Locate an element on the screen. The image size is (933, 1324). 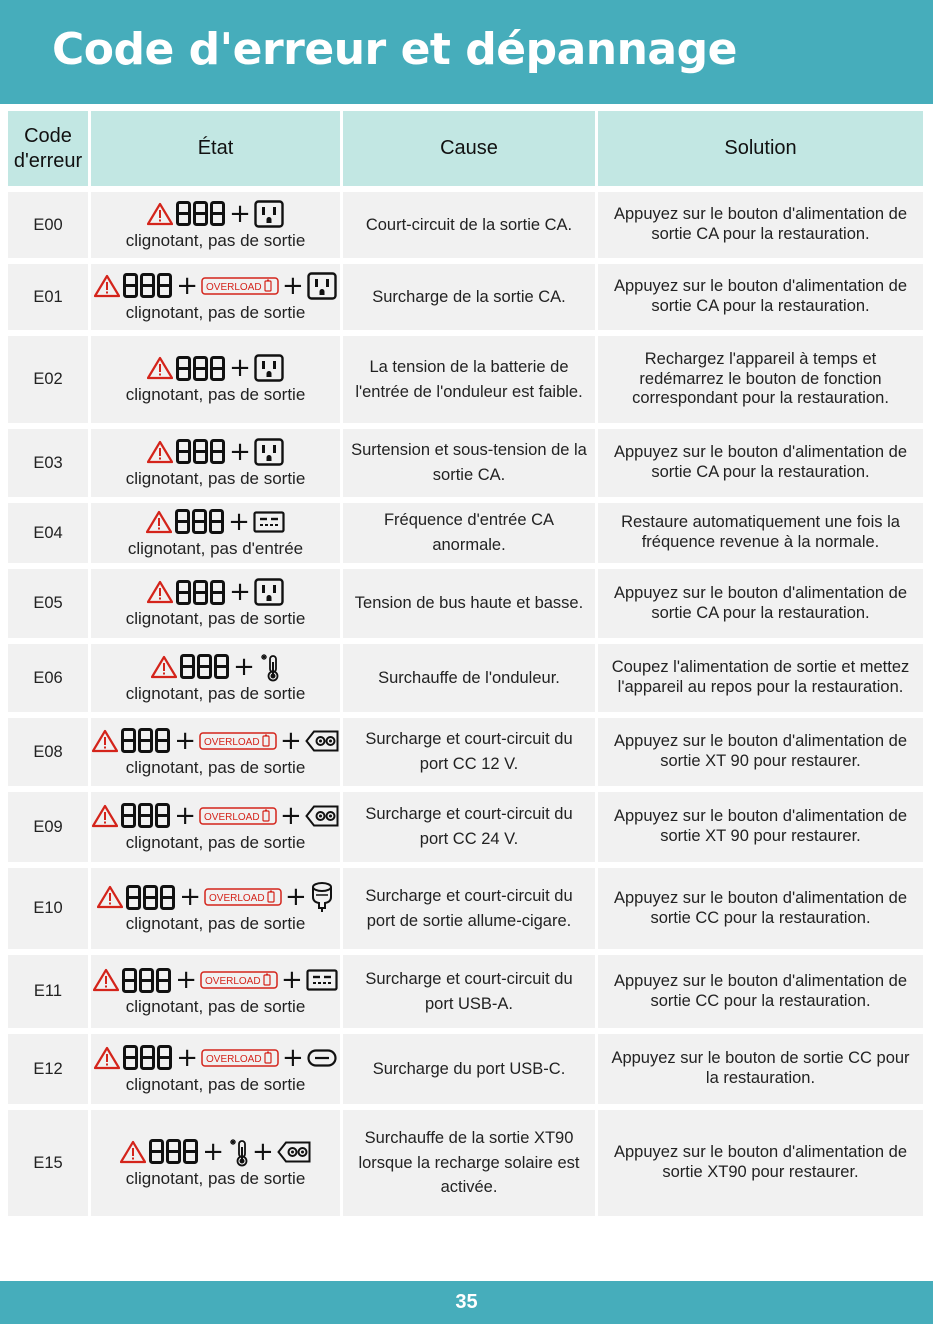
usb-c-icon is located at coordinates (322, 1058).